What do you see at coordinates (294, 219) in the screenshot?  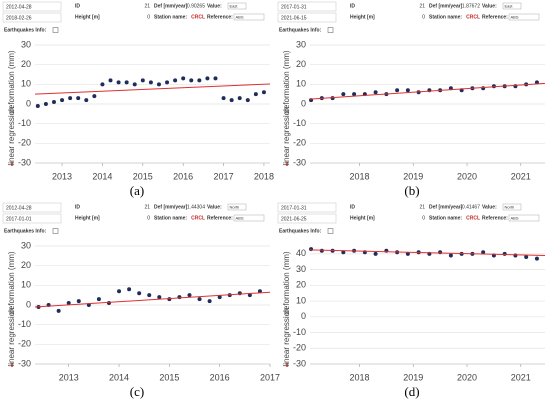 I see `date-to: 2021-06-25` at bounding box center [294, 219].